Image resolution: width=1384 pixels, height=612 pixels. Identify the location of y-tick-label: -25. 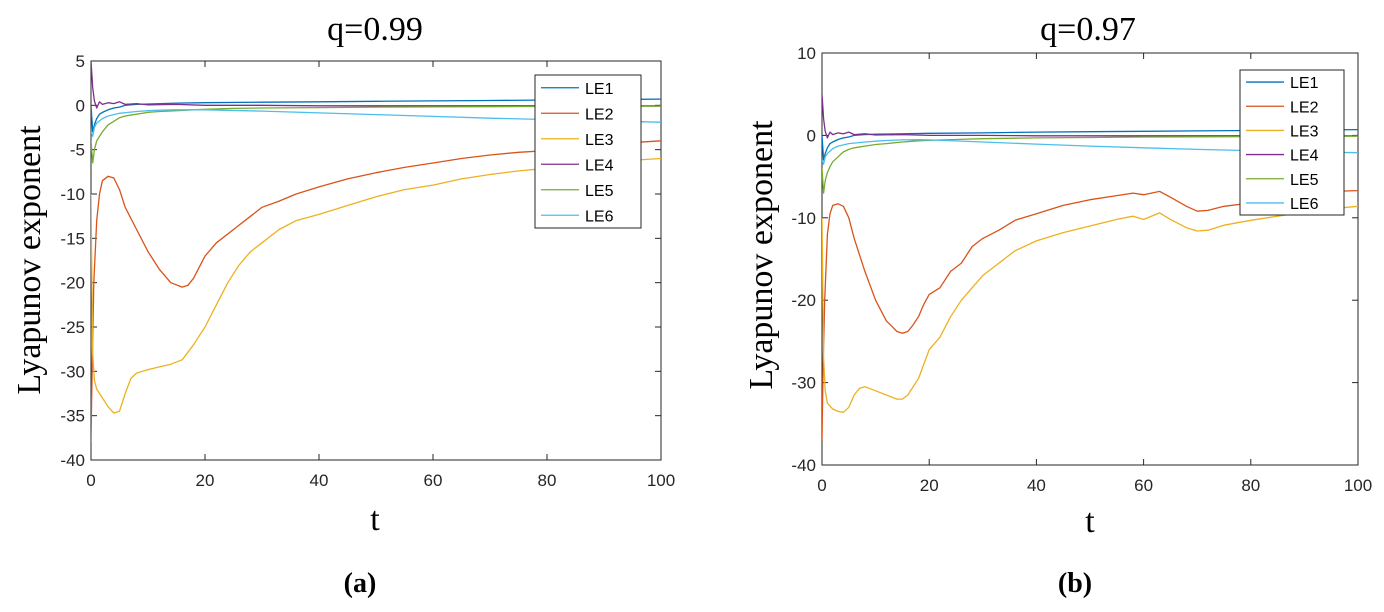
(72, 327).